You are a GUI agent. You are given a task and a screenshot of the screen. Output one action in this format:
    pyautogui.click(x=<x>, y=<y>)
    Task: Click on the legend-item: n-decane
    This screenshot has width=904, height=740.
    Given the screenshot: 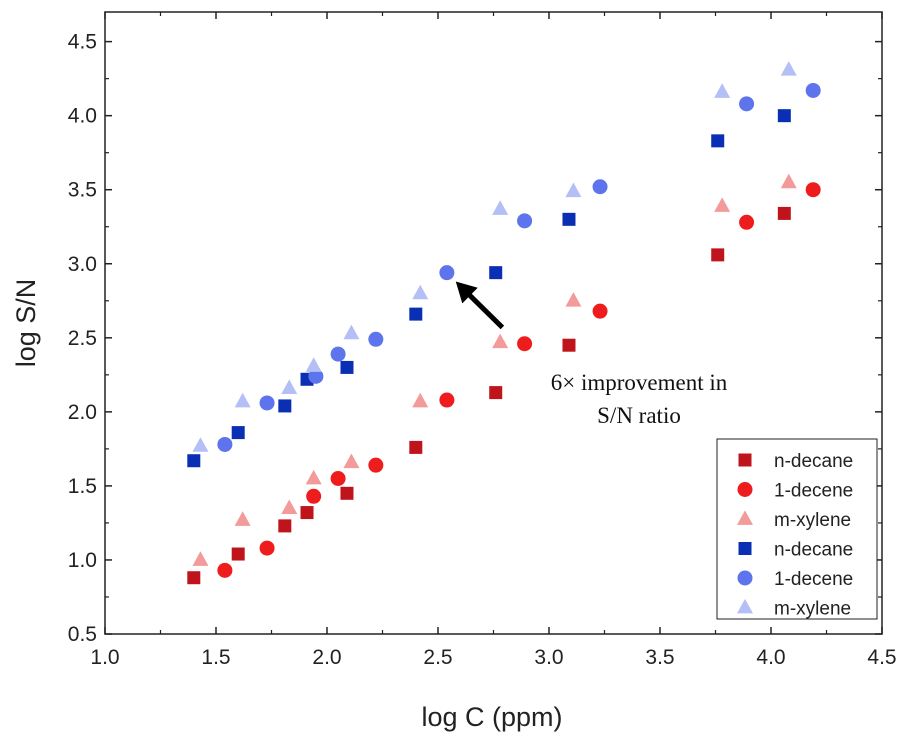 What is the action you would take?
    pyautogui.click(x=795, y=550)
    